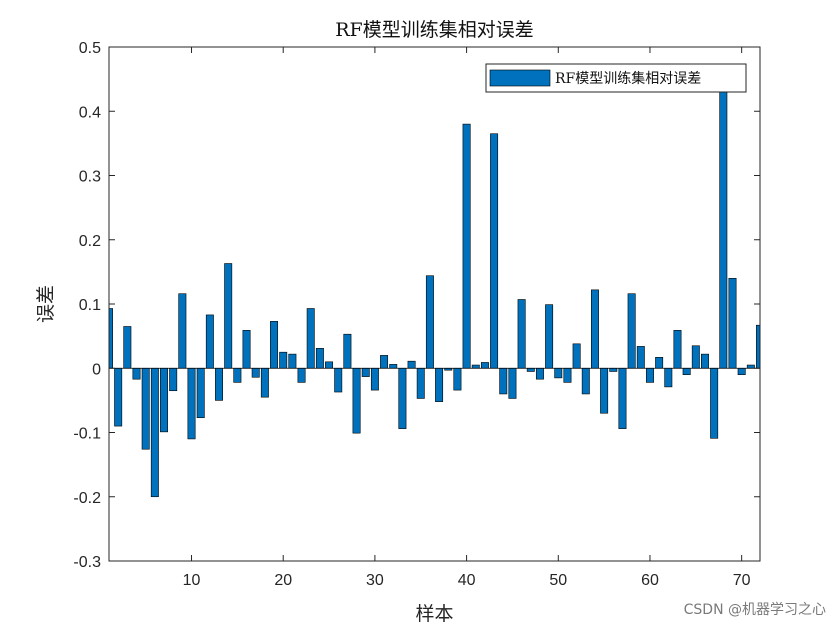  Describe the element at coordinates (755, 610) in the screenshot. I see `watermark: CSDN @机器学习之心` at that location.